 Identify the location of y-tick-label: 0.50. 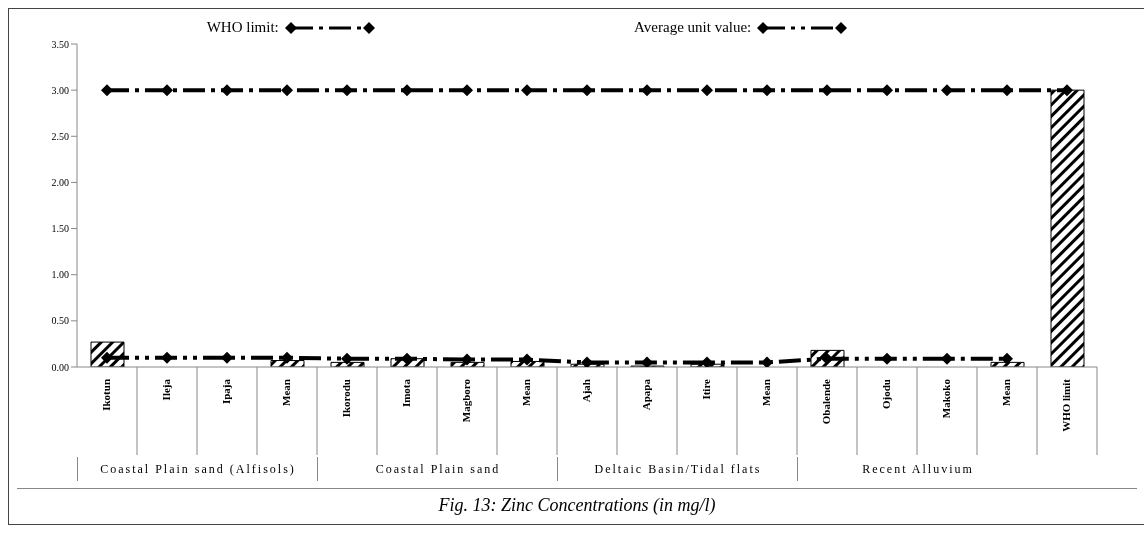
(60, 321).